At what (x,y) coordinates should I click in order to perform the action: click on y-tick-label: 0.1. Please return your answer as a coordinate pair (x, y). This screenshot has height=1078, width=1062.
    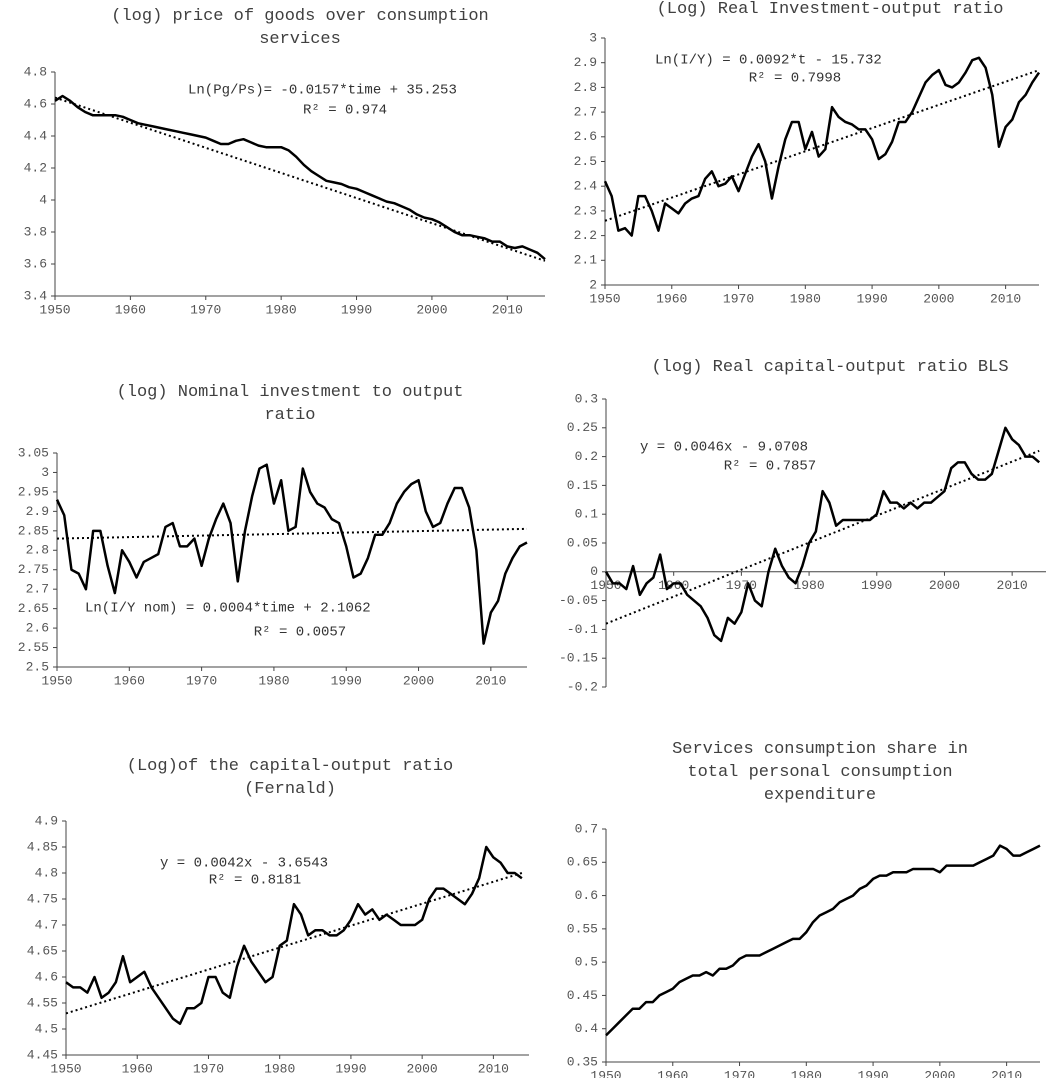
    Looking at the image, I should click on (587, 514).